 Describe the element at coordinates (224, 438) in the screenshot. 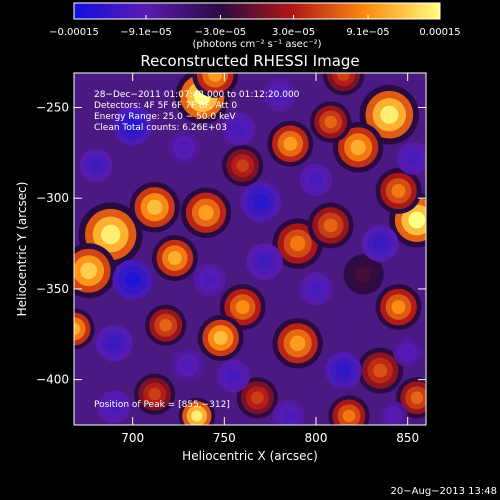

I see `x-tick-label: 750` at that location.